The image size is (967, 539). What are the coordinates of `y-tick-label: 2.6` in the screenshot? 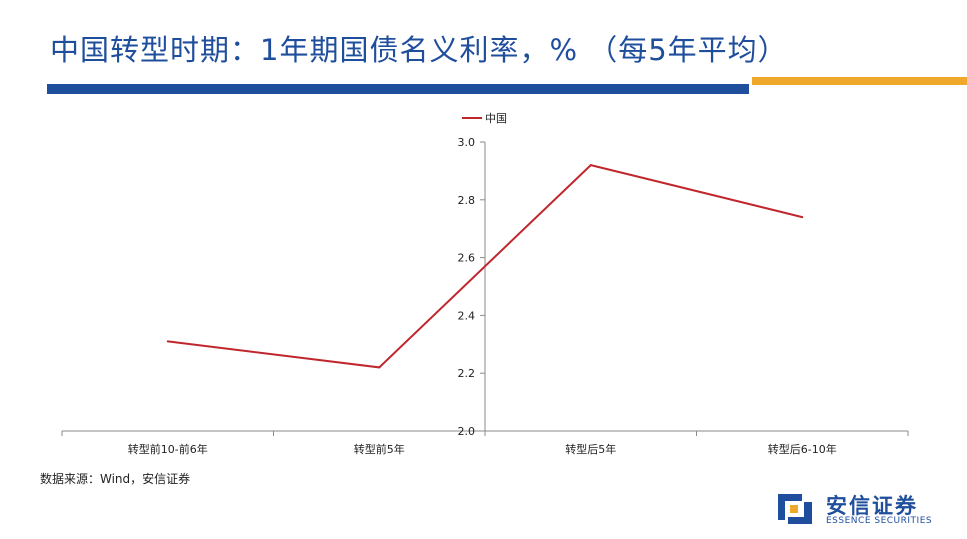 It's located at (467, 258).